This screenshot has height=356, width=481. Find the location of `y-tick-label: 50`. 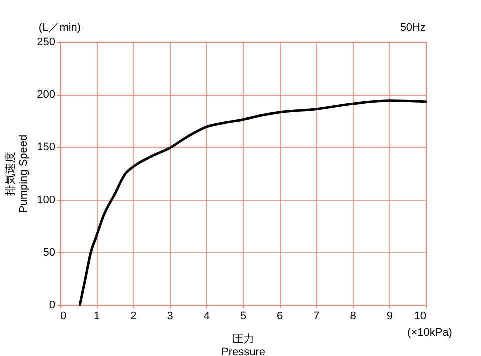

y-tick-label: 50 is located at coordinates (49, 252).